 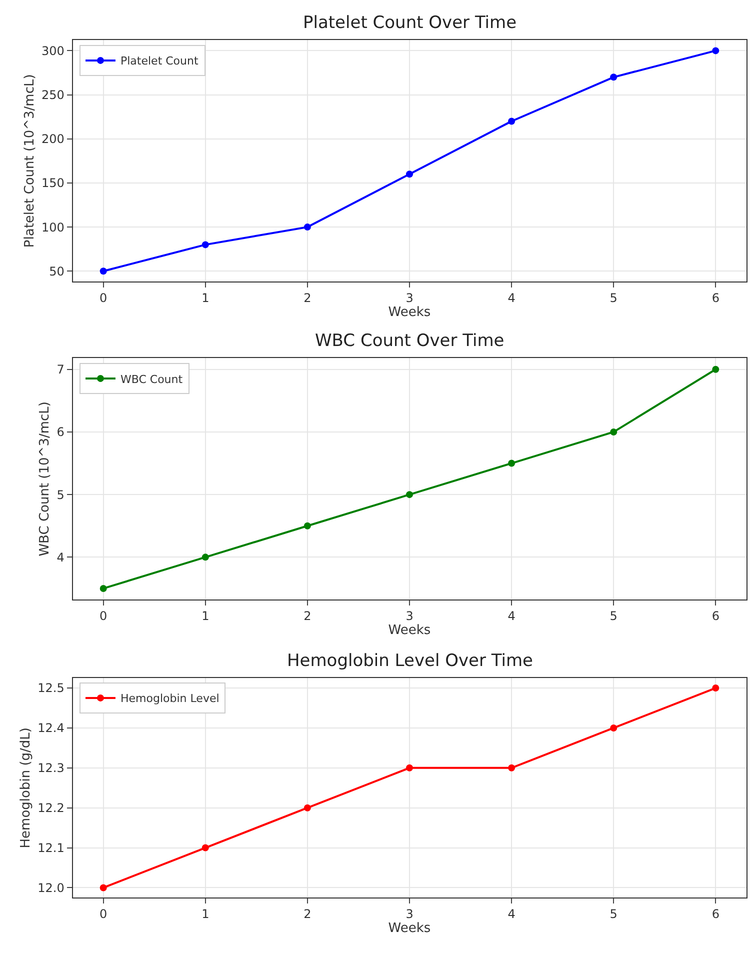 What do you see at coordinates (51, 768) in the screenshot?
I see `y-tick-label: 12.3` at bounding box center [51, 768].